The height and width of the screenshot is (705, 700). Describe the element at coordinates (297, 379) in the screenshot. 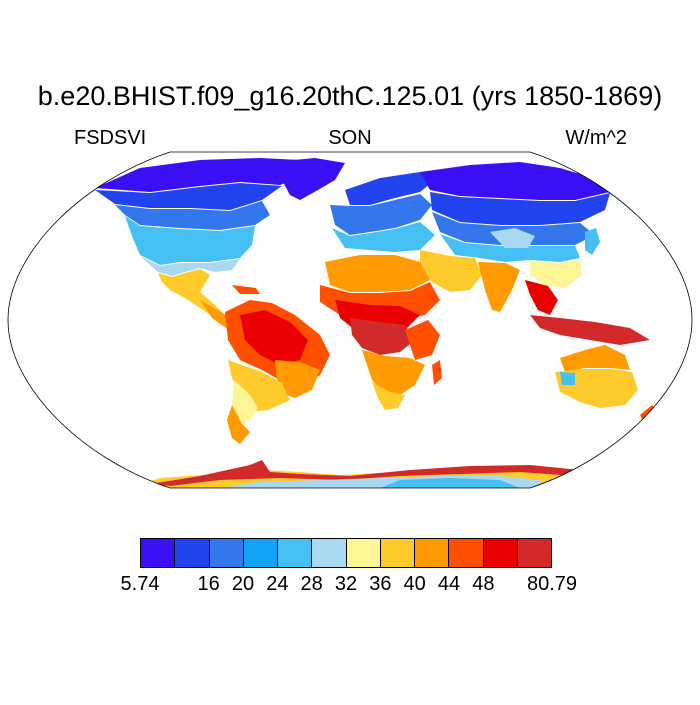

I see `south-america-brazil` at that location.